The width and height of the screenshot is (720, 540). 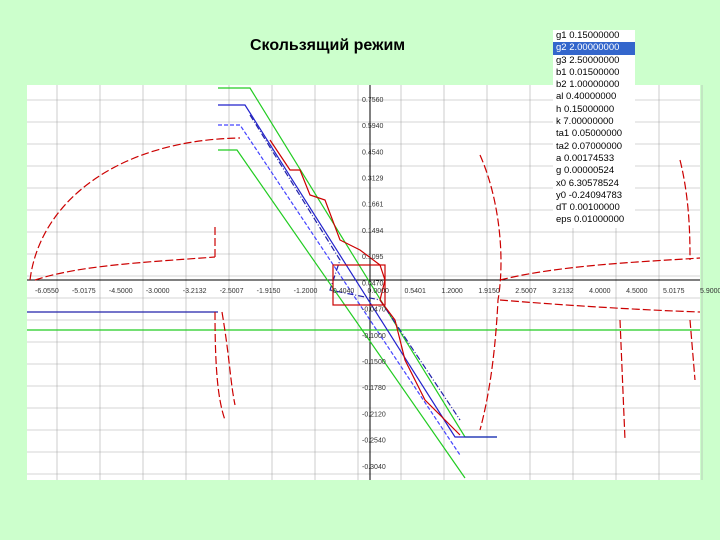 I want to click on parameter-name: dT, so click(x=561, y=208).